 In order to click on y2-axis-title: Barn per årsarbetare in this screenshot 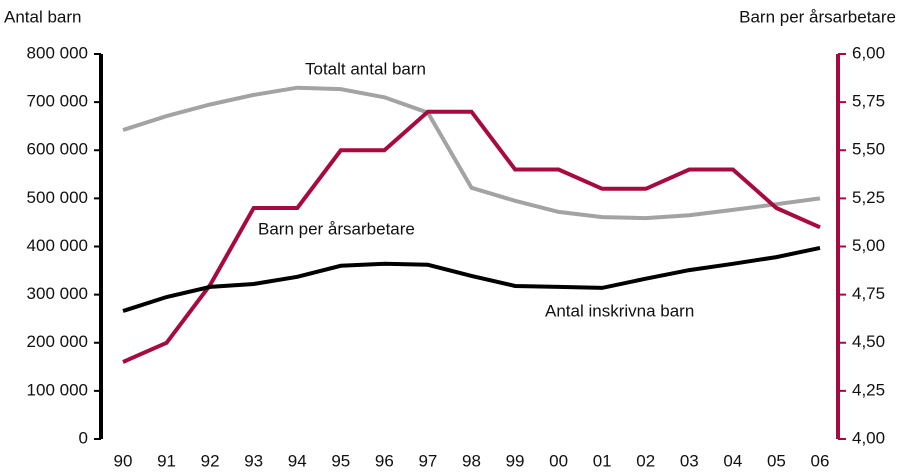, I will do `click(817, 16)`.